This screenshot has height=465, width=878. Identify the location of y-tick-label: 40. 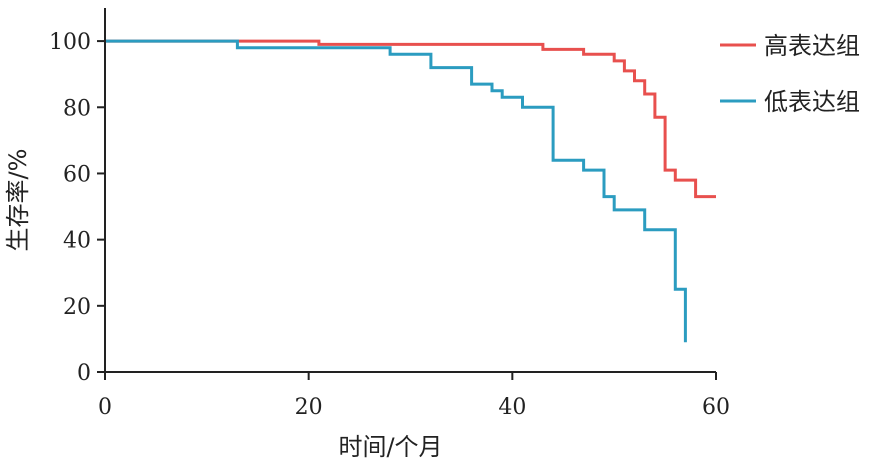
(77, 241).